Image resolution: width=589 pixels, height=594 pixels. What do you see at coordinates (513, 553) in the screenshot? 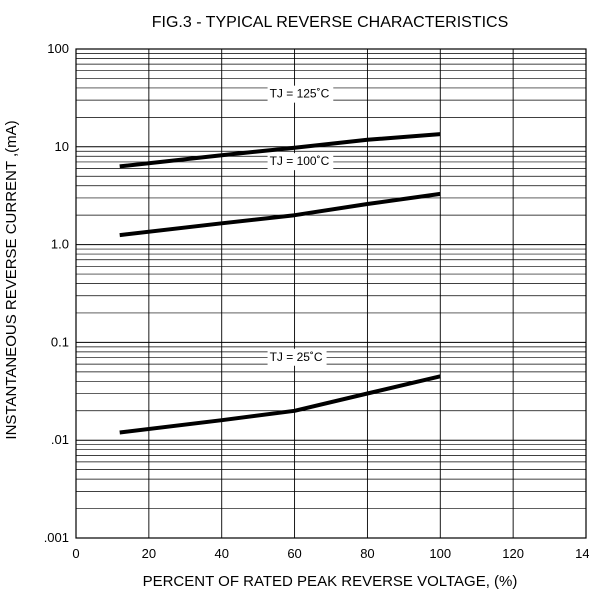
I see `x-tick-label: 120` at bounding box center [513, 553].